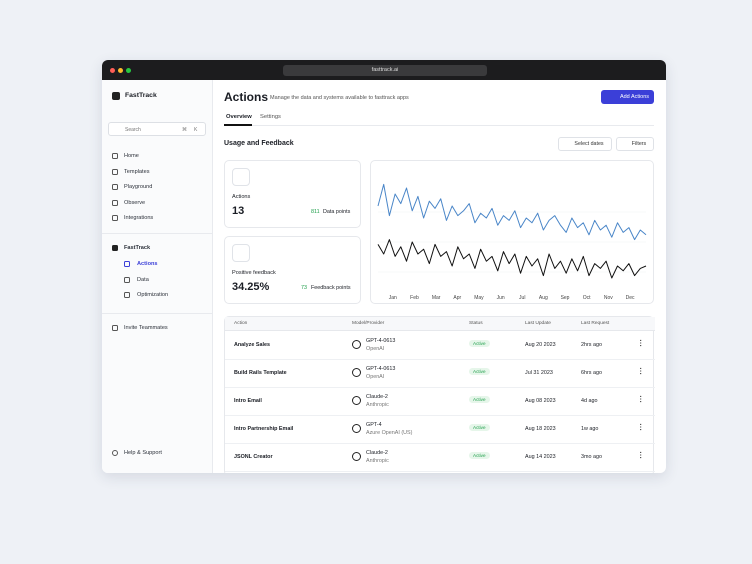  I want to click on search-box: Search ⌘ K, so click(157, 129).